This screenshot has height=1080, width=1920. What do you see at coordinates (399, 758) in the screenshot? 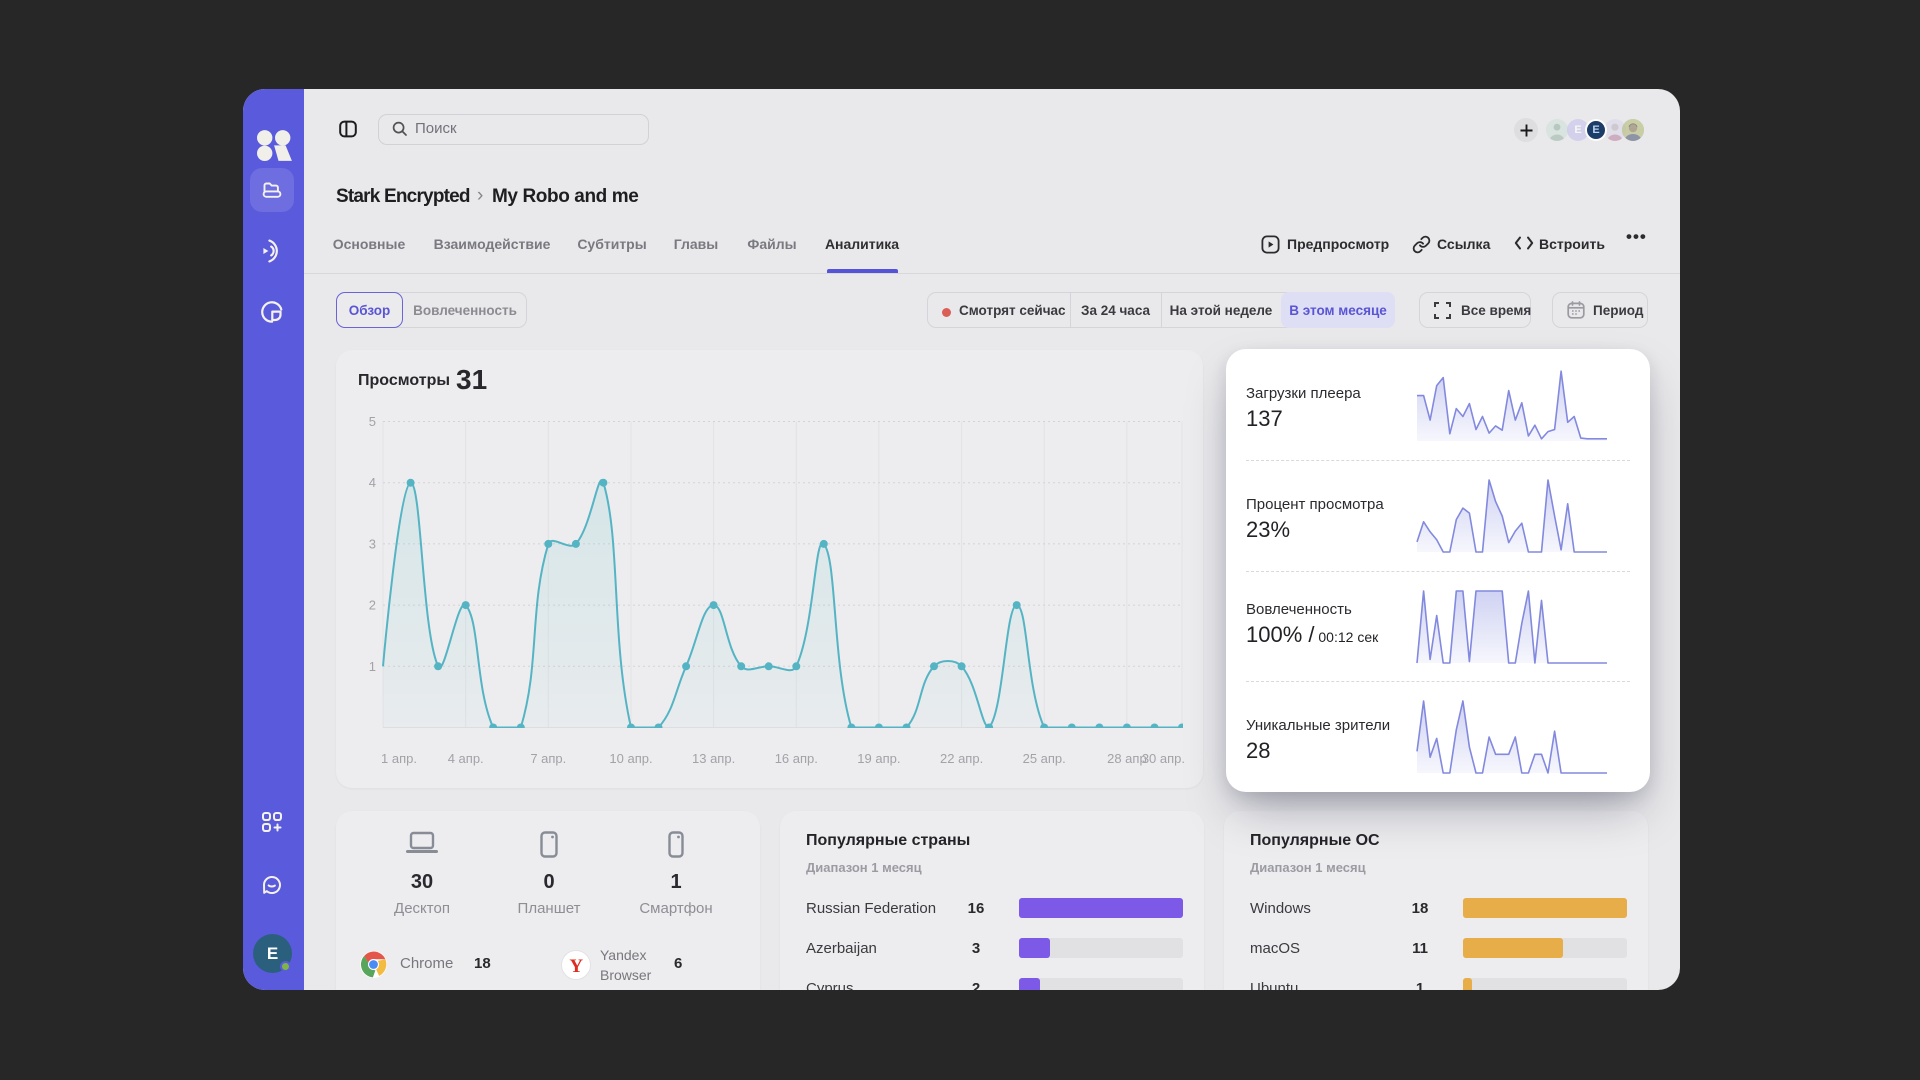
I see `svg-text: 1 апр.` at bounding box center [399, 758].